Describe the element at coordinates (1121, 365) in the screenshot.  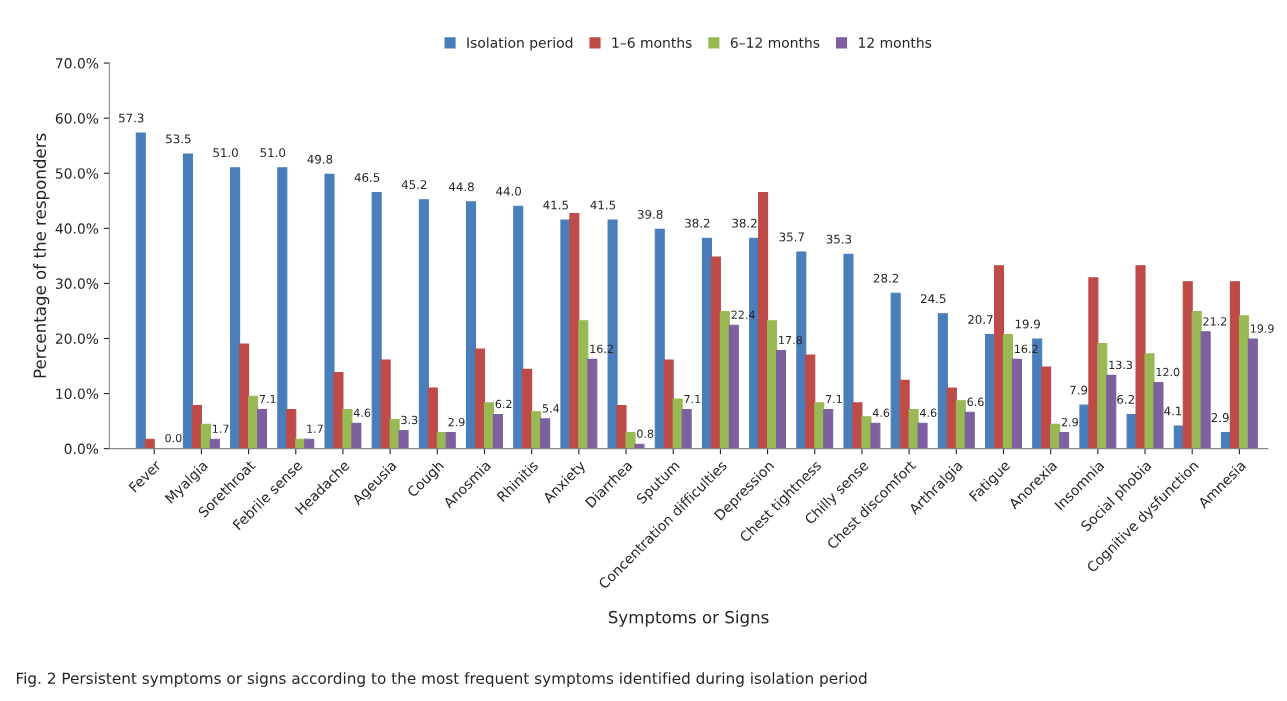
I see `data-label: 13.3` at that location.